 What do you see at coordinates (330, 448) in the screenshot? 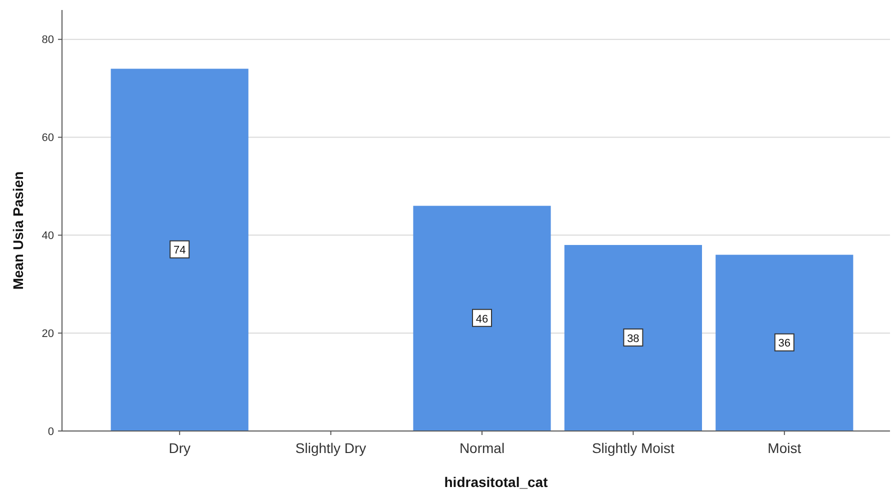
I see `x-tick-label: Slightly Dry` at bounding box center [330, 448].